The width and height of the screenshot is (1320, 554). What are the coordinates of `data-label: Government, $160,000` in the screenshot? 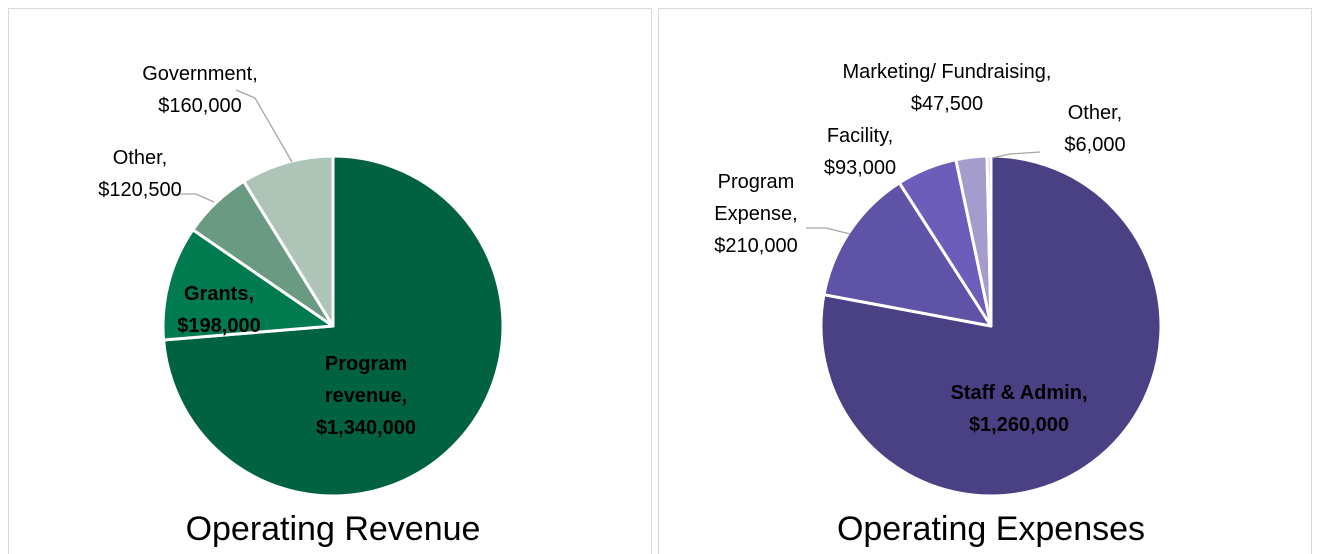 It's located at (200, 90).